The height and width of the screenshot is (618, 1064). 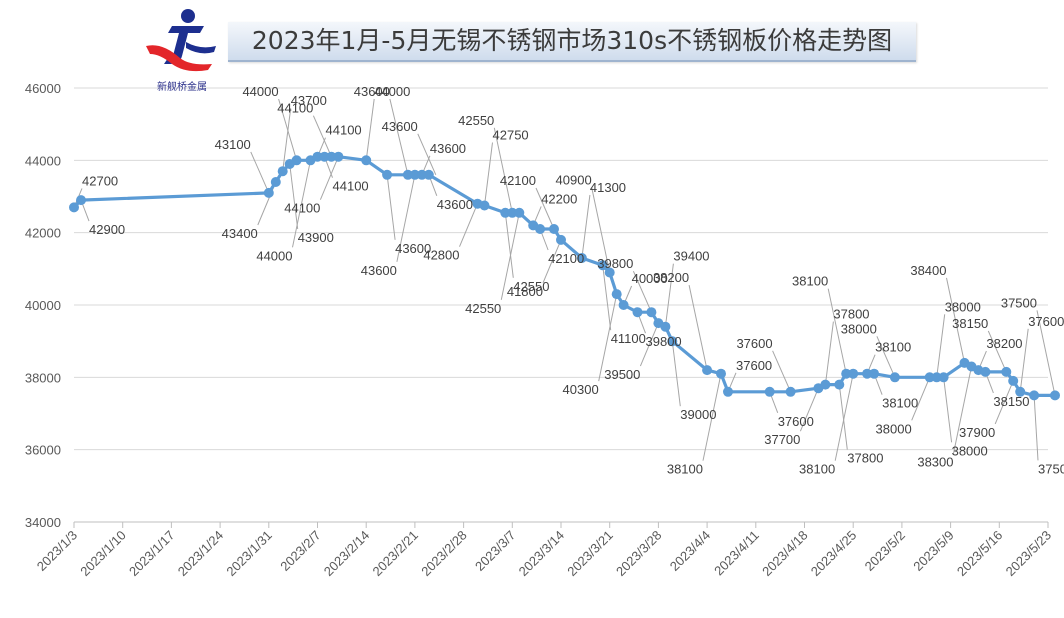 What do you see at coordinates (977, 432) in the screenshot?
I see `data-label: 37900` at bounding box center [977, 432].